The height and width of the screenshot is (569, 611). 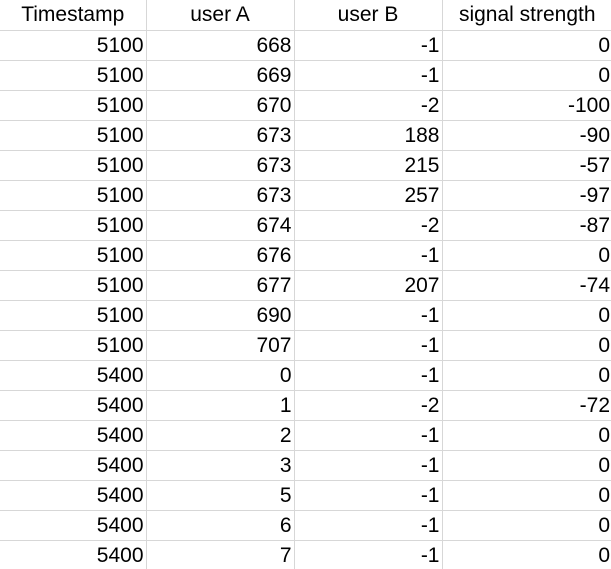 I want to click on table-row: 5100 669 -1 0, so click(x=305, y=75).